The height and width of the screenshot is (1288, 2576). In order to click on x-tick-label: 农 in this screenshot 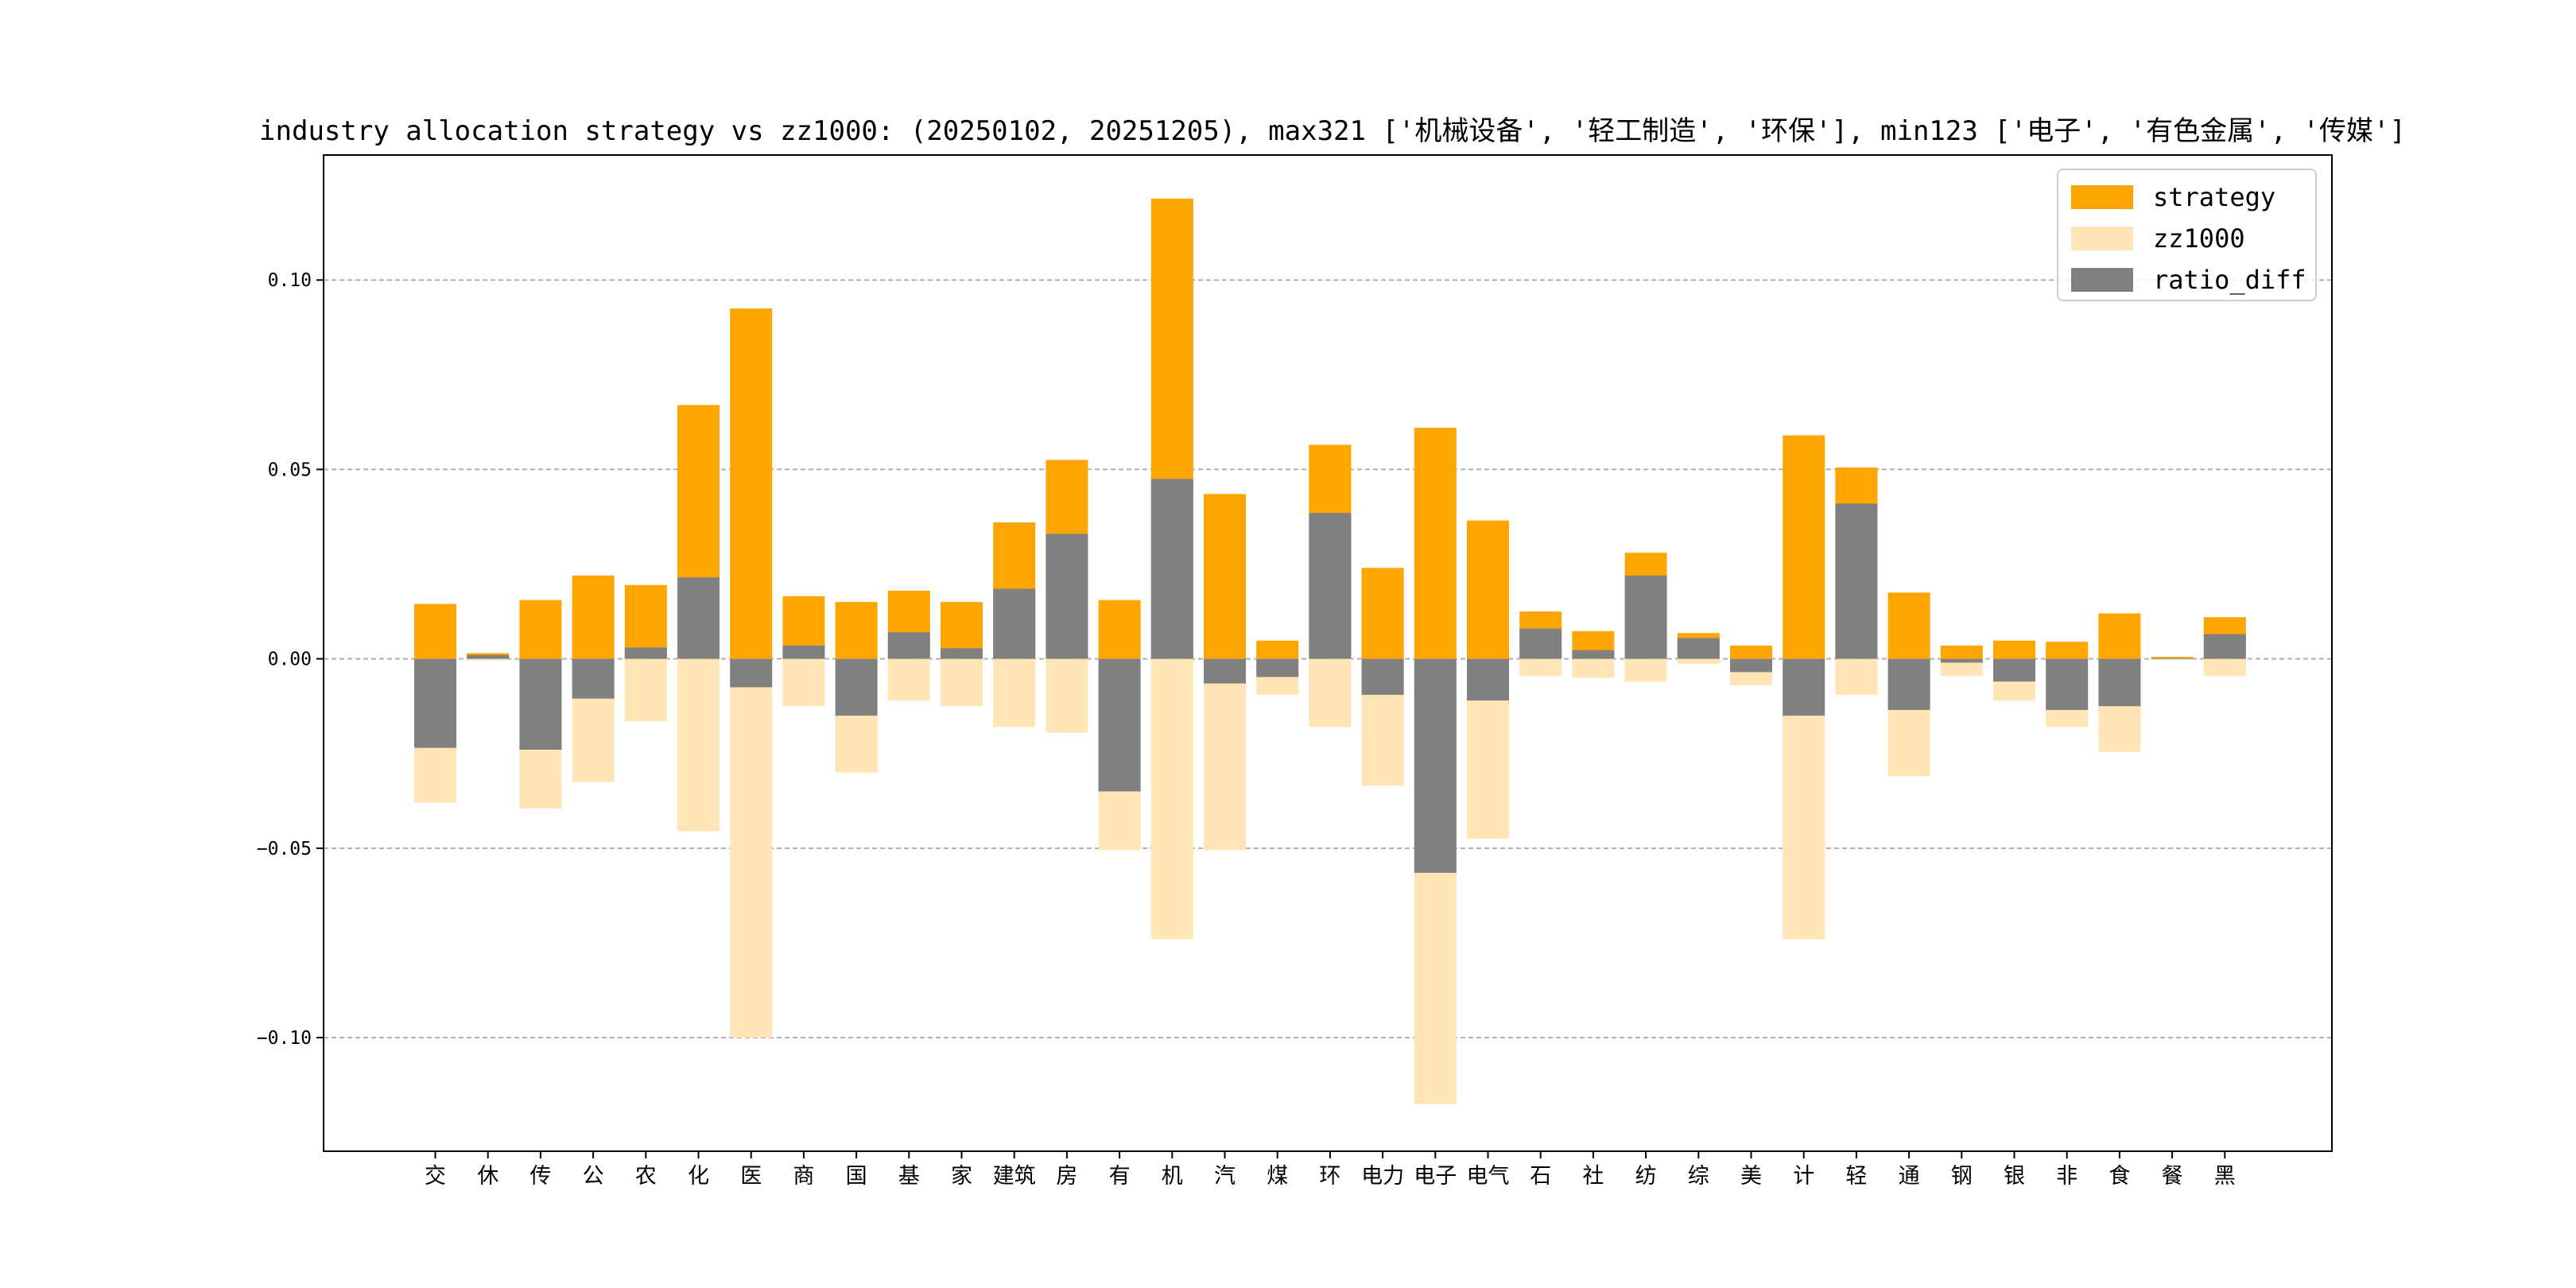, I will do `click(646, 1176)`.